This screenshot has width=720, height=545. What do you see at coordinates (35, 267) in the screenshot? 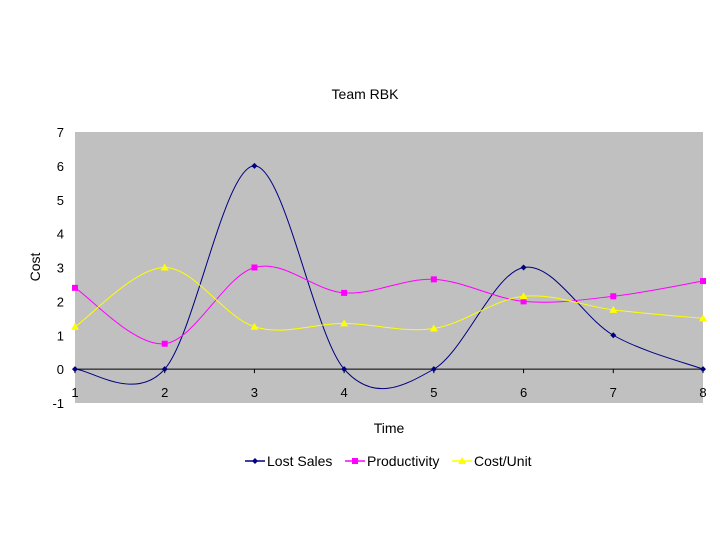
I see `y-axis-title: Cost` at bounding box center [35, 267].